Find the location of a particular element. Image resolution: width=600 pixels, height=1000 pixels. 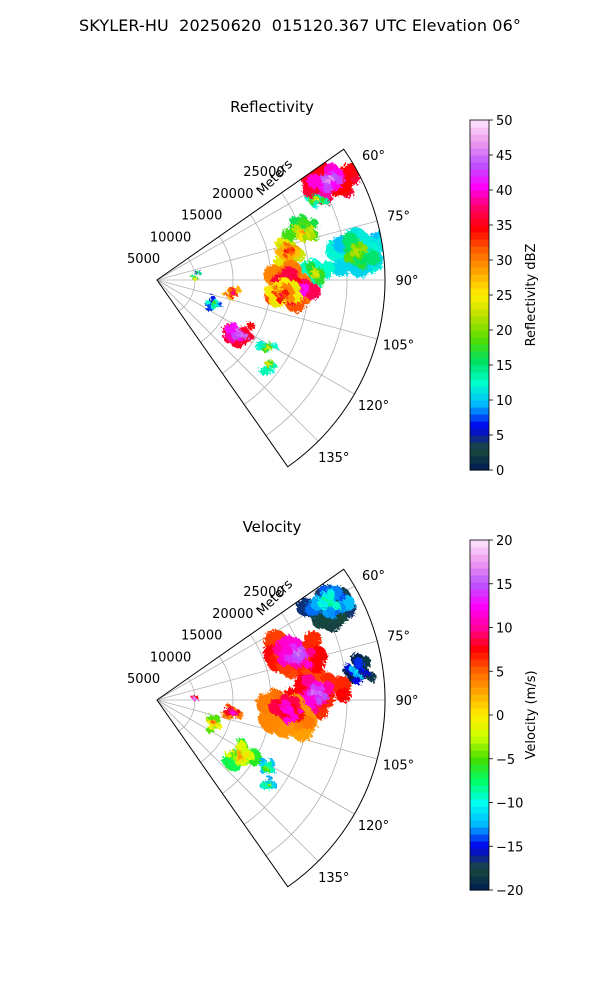

radial-tick-label: 20000 is located at coordinates (232, 614).